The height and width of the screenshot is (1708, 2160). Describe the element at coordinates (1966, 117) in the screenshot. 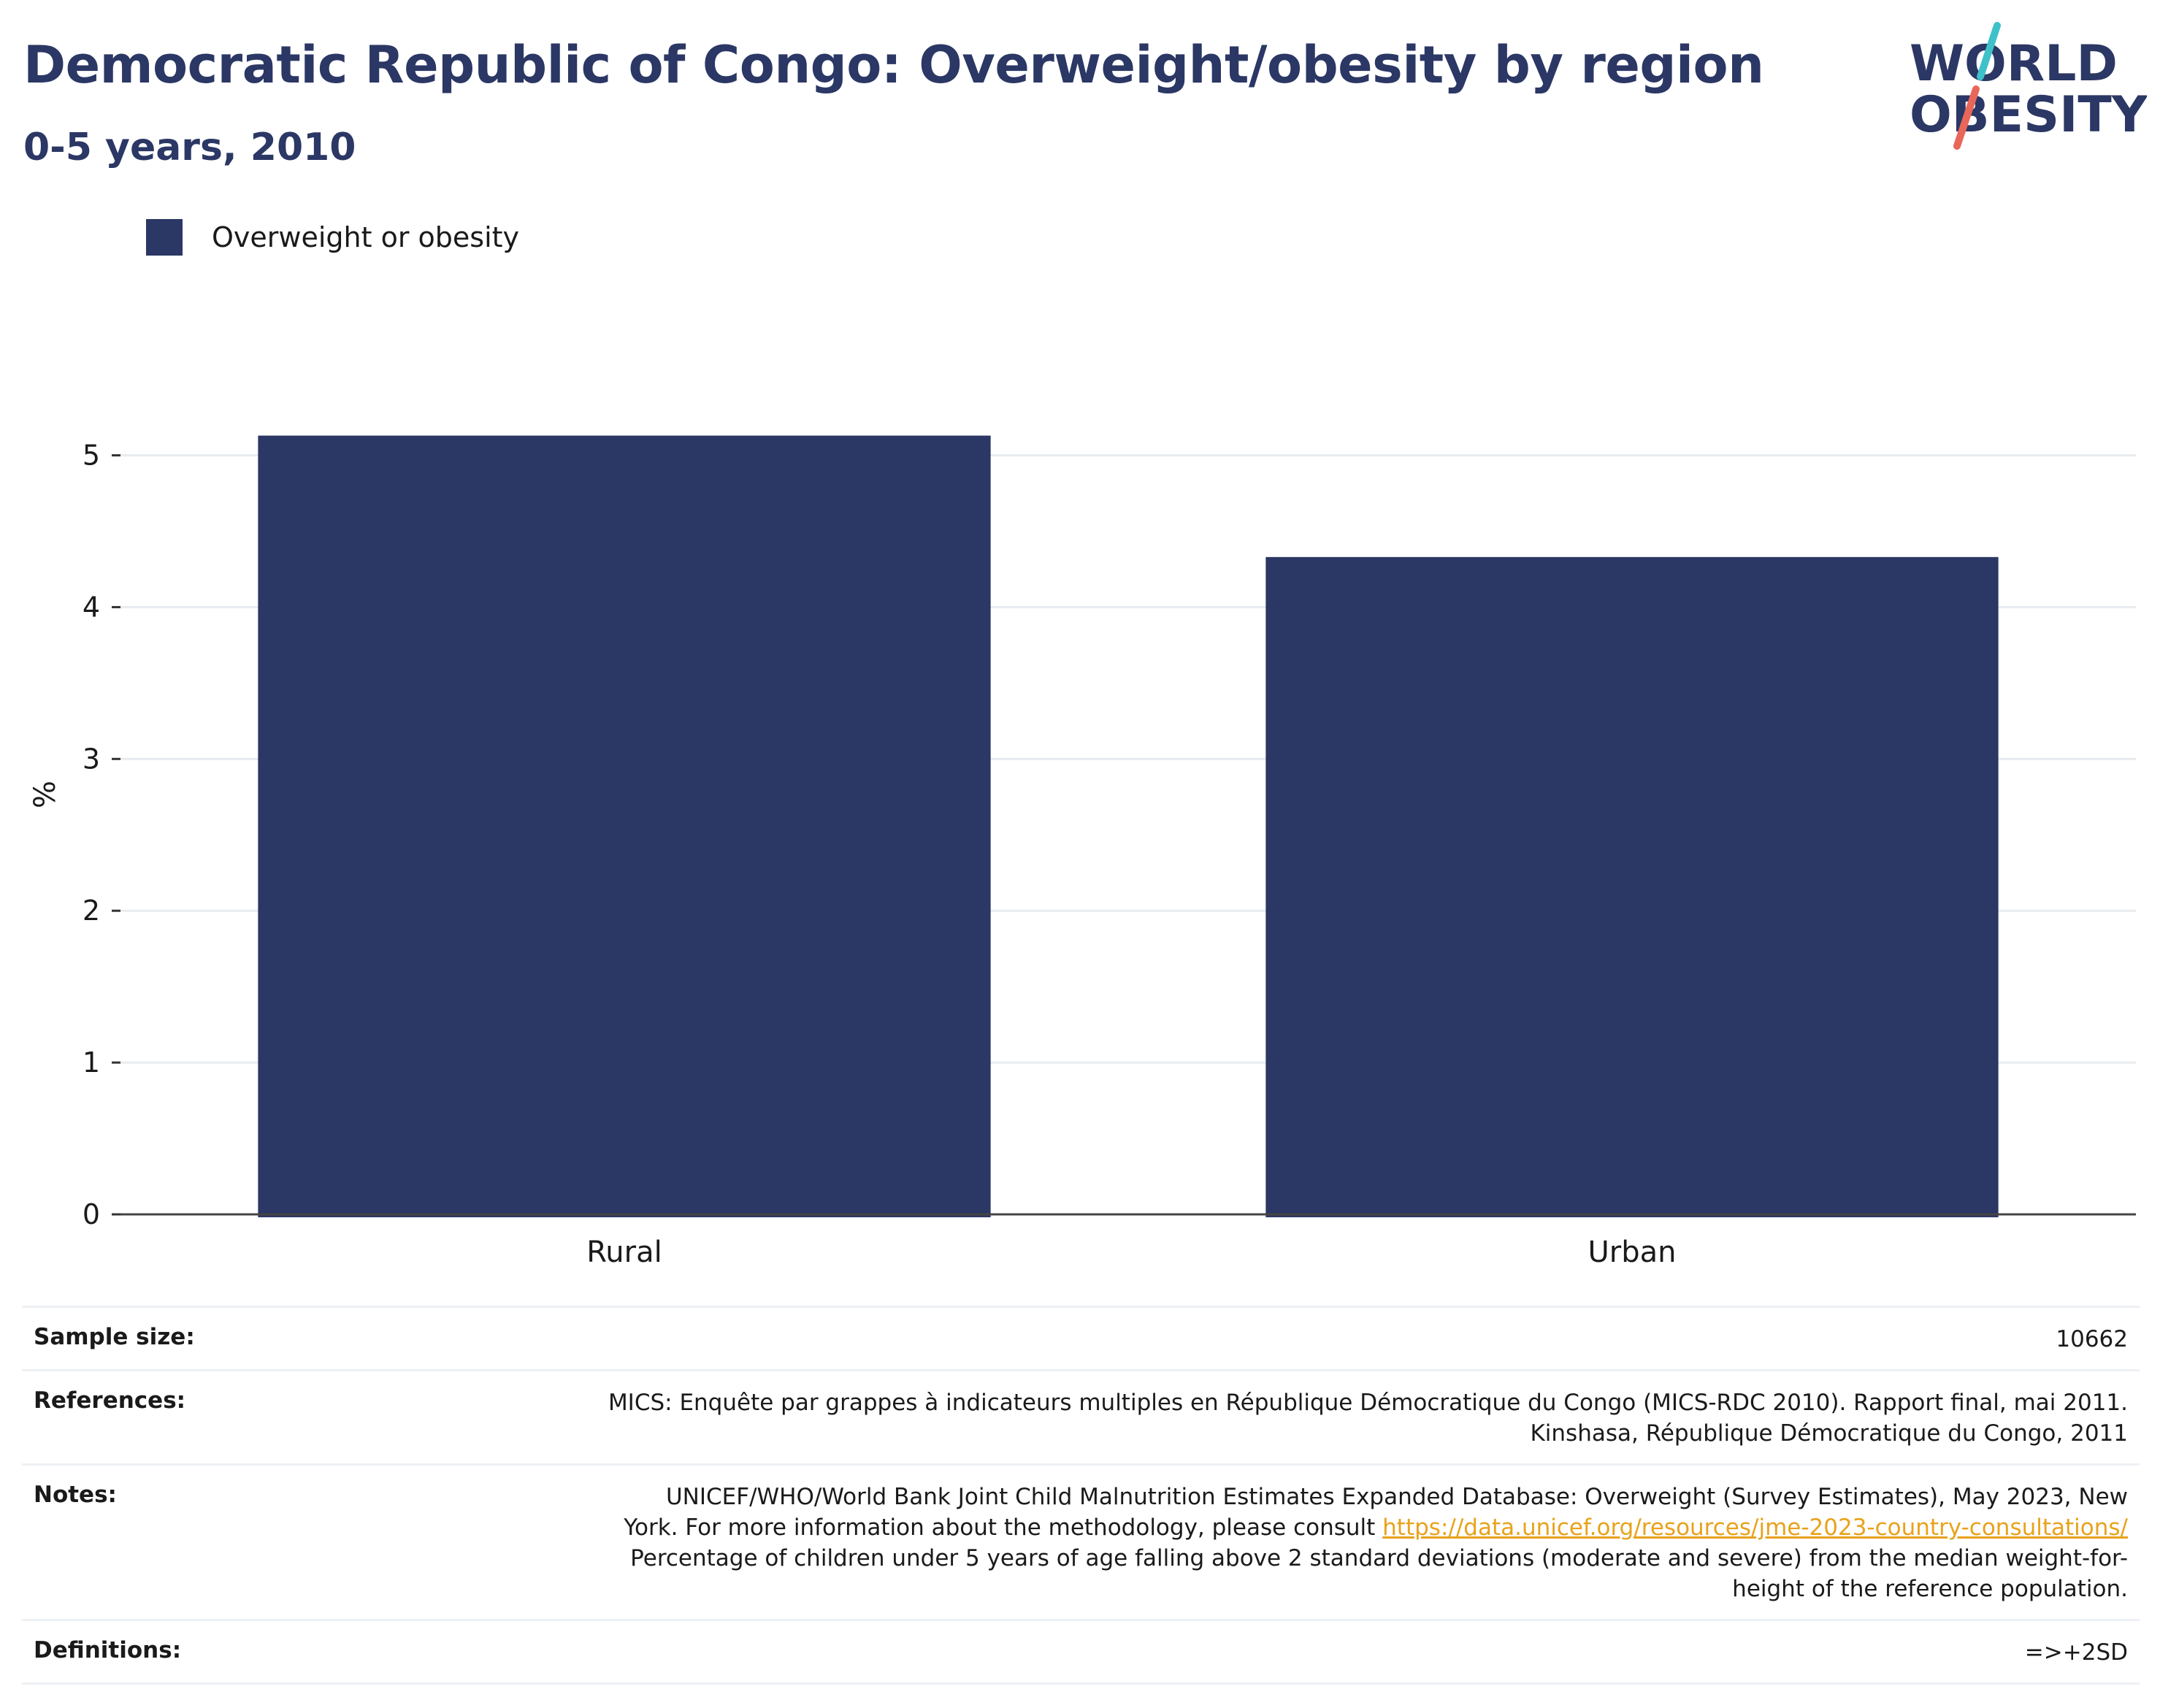

I see `logo-slash-red` at that location.